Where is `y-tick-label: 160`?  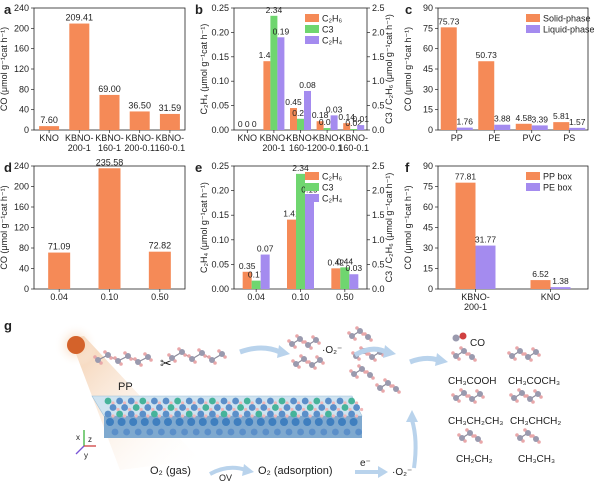
y-tick-label: 160 is located at coordinates (21, 49).